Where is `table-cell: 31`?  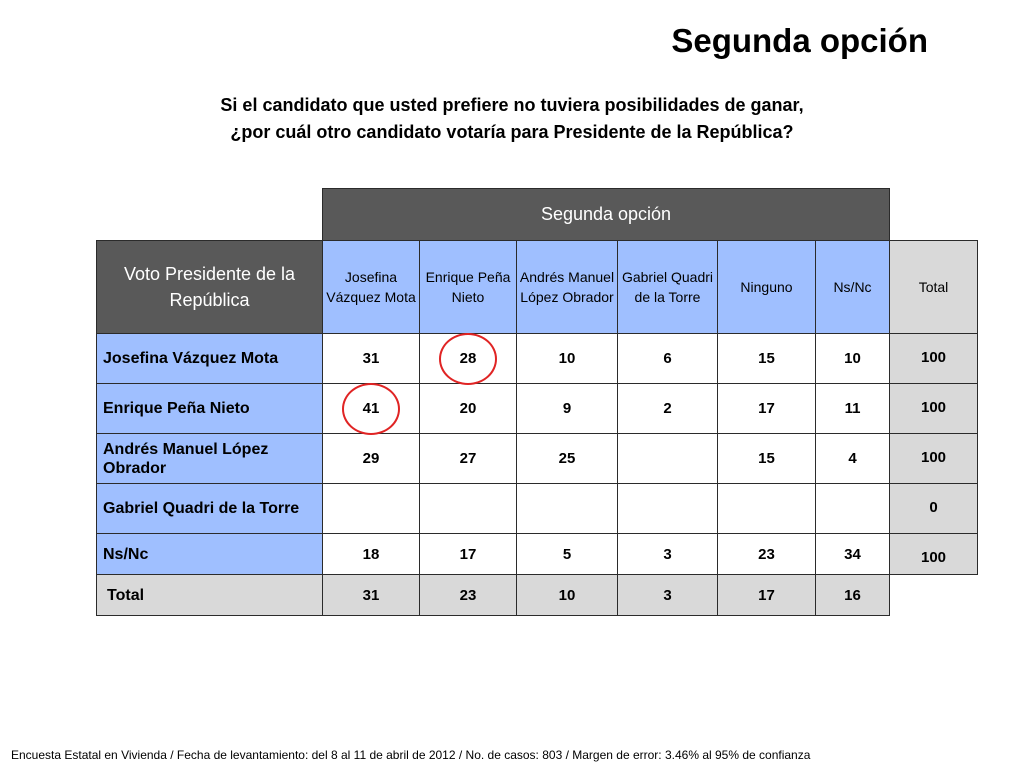 table-cell: 31 is located at coordinates (371, 358).